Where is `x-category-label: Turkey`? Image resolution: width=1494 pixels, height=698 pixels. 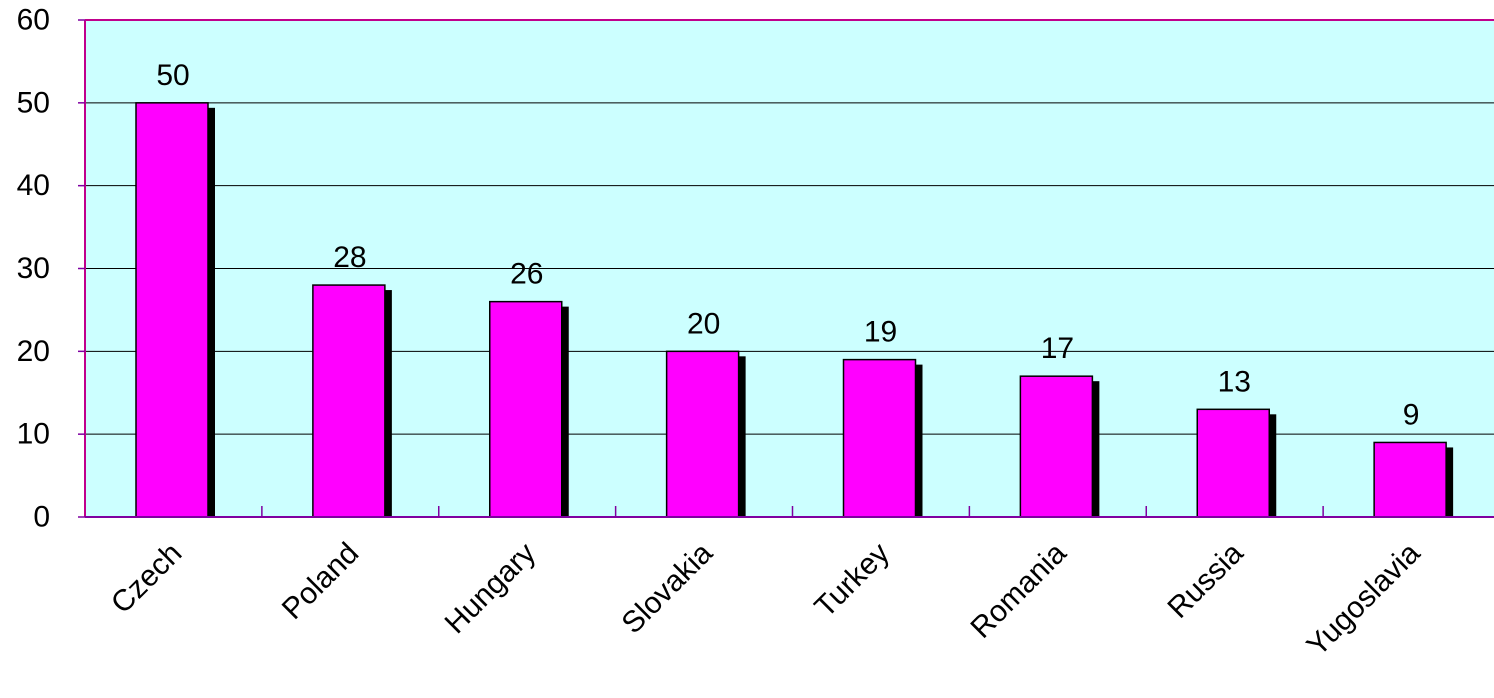
x-category-label: Turkey is located at coordinates (852, 580).